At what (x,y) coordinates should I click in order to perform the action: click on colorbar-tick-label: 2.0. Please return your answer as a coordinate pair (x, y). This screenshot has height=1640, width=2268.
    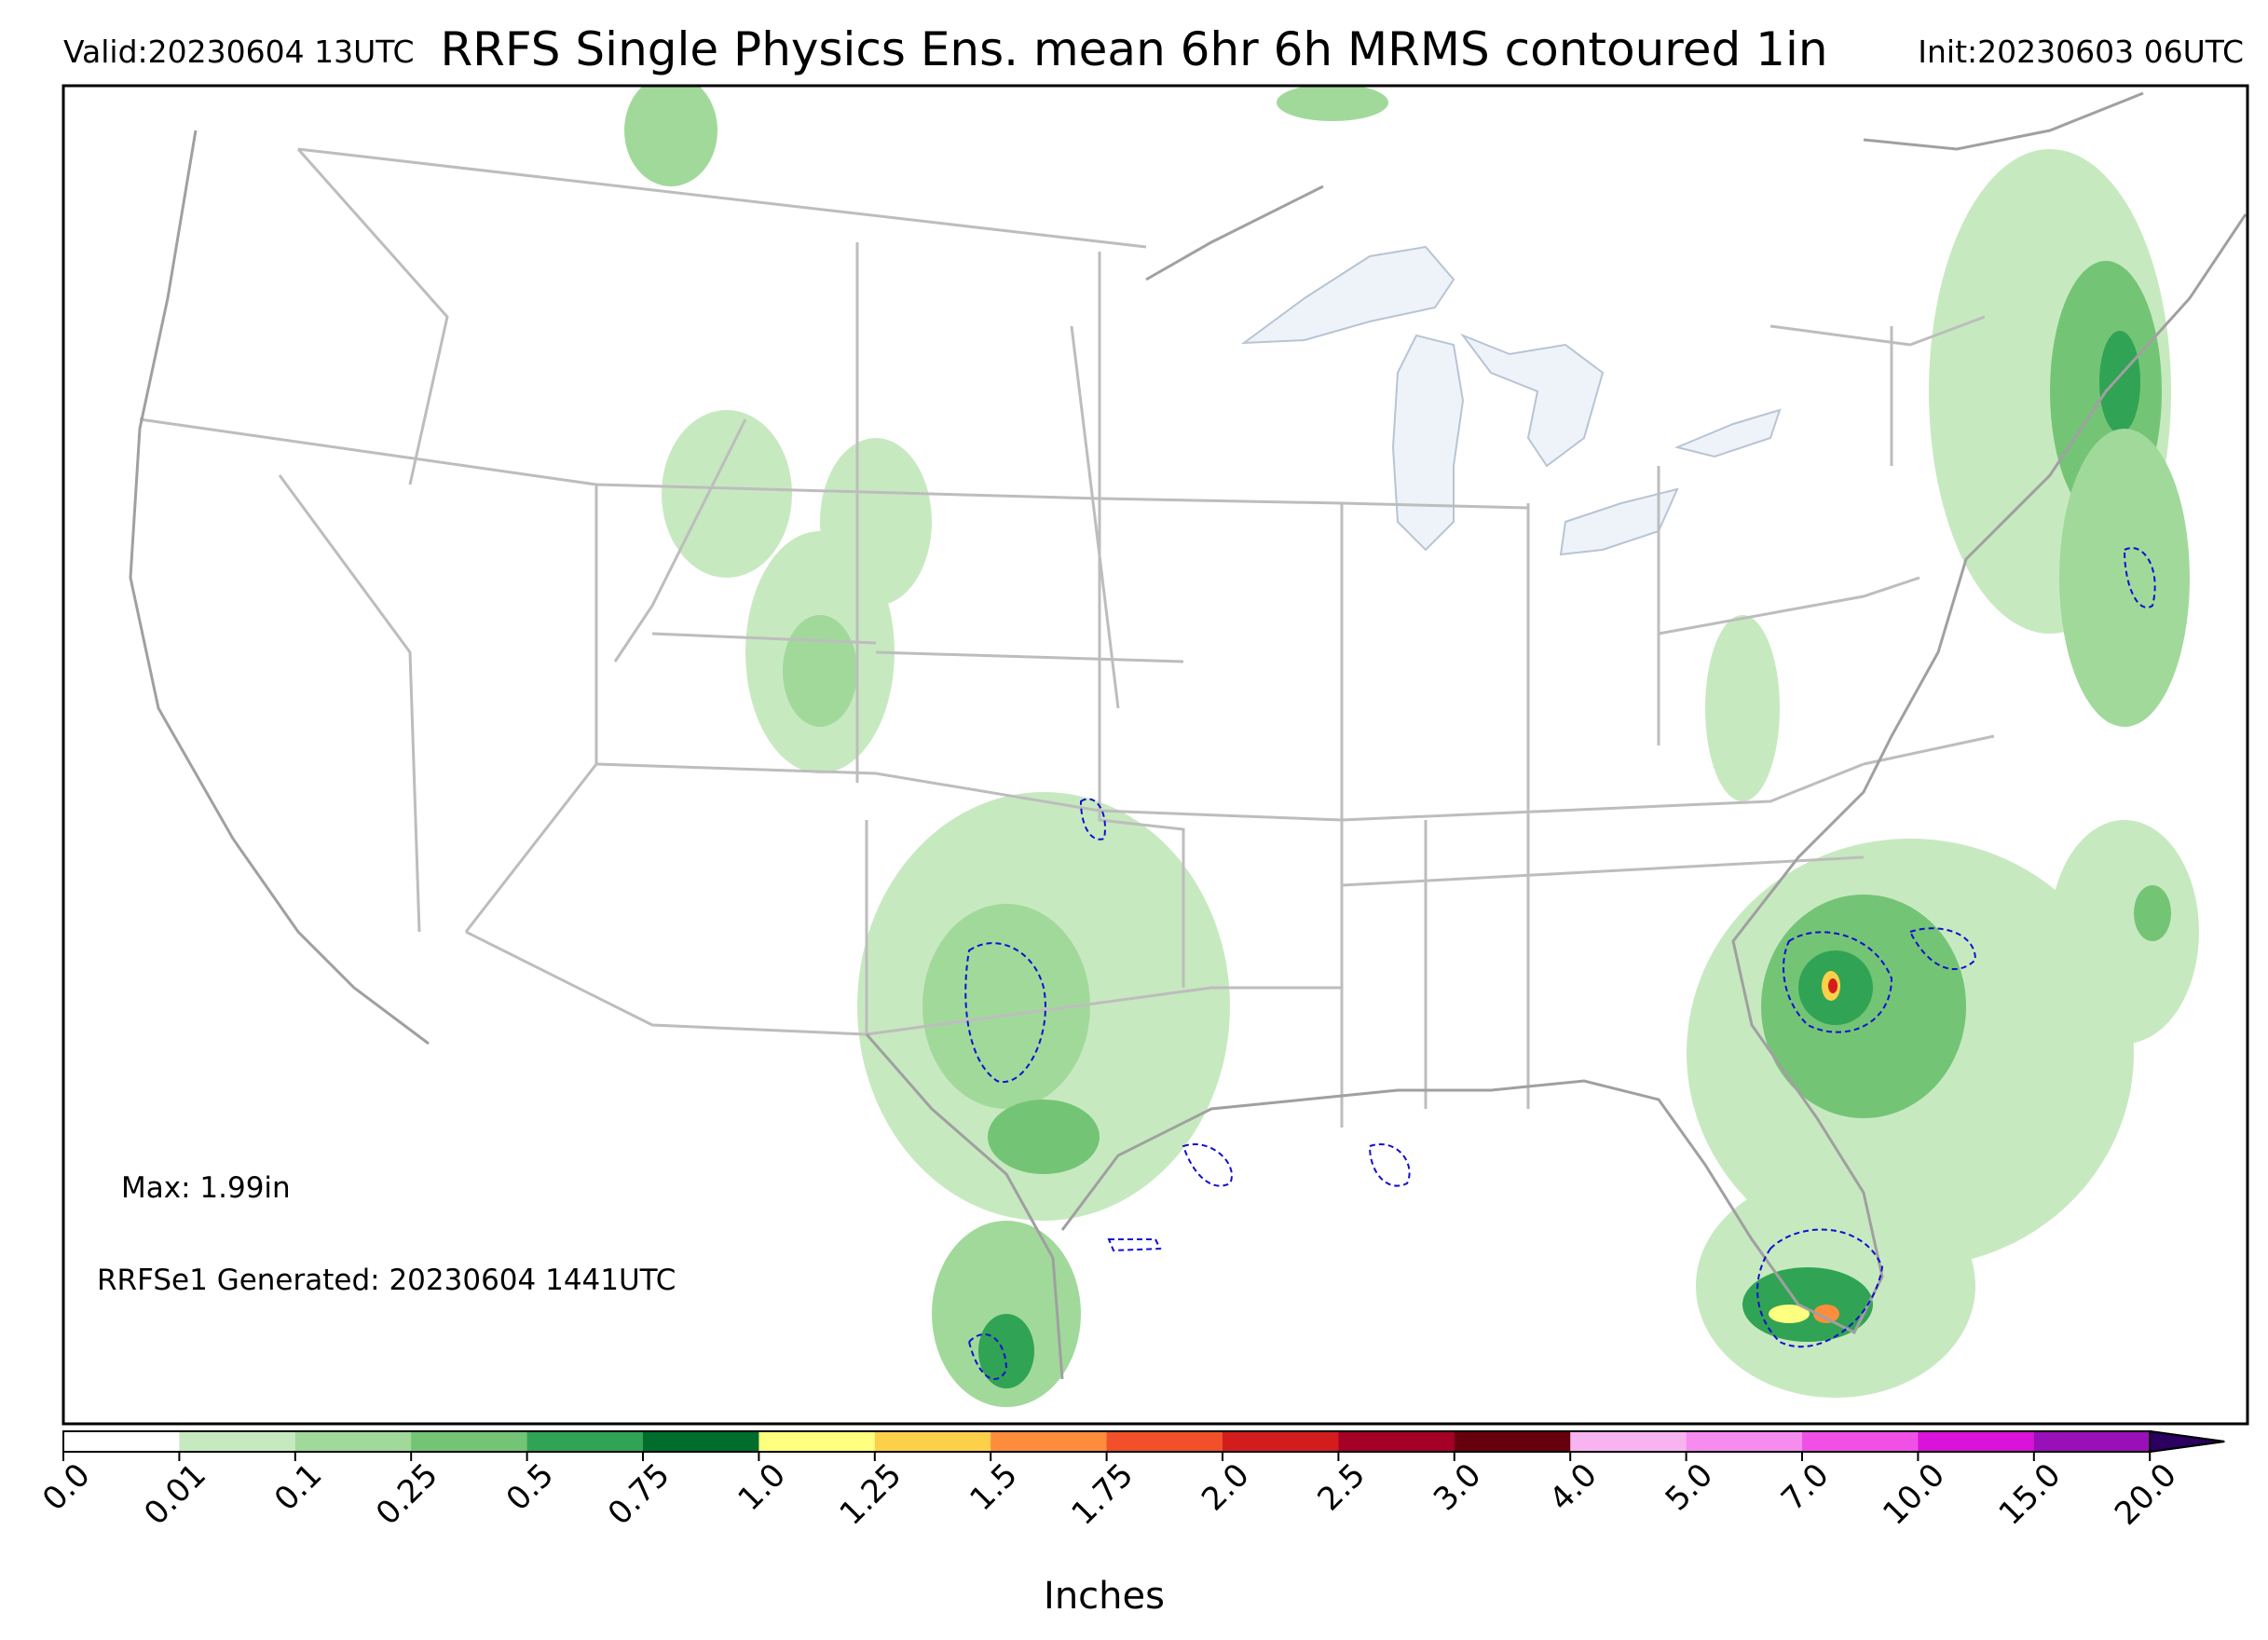
    Looking at the image, I should click on (1226, 1487).